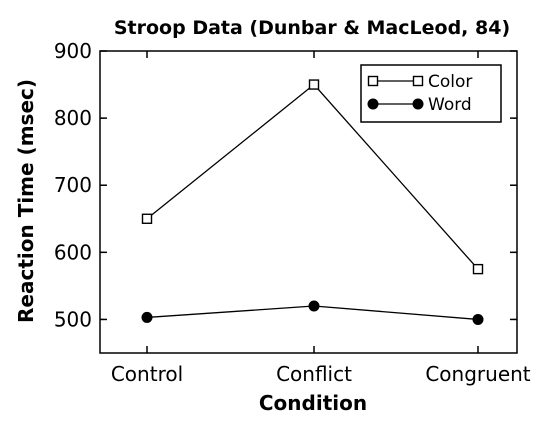 The height and width of the screenshot is (428, 550). What do you see at coordinates (477, 374) in the screenshot?
I see `x-tick-label: Congruent` at bounding box center [477, 374].